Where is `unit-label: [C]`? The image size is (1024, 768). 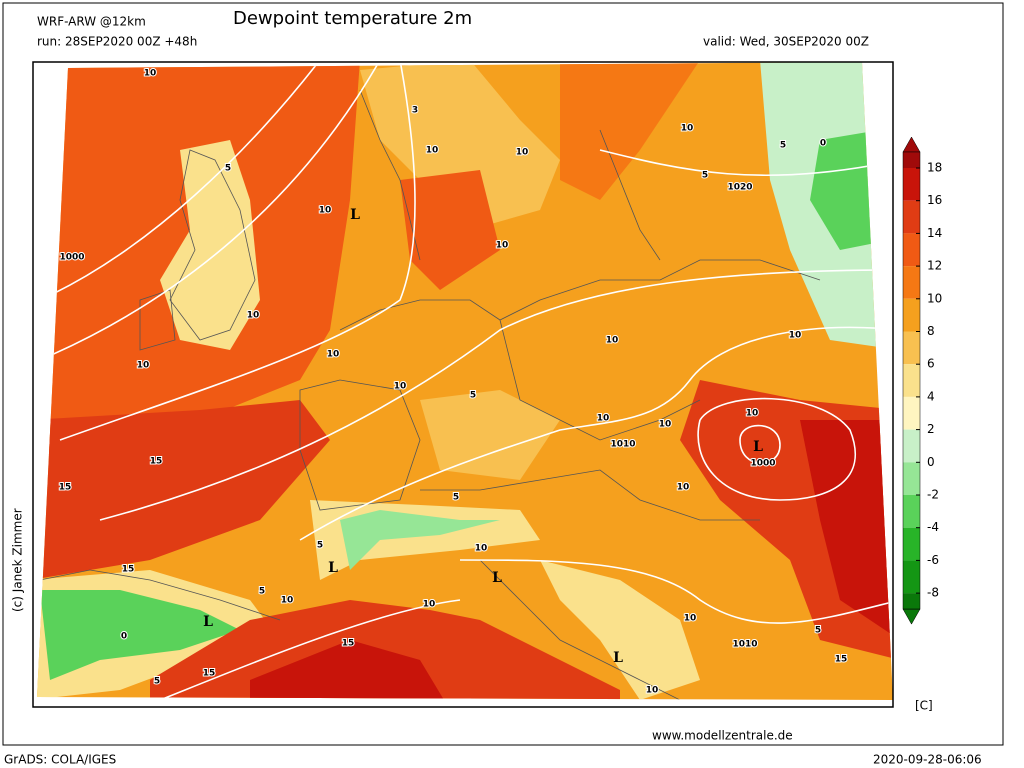 unit-label: [C] is located at coordinates (924, 706).